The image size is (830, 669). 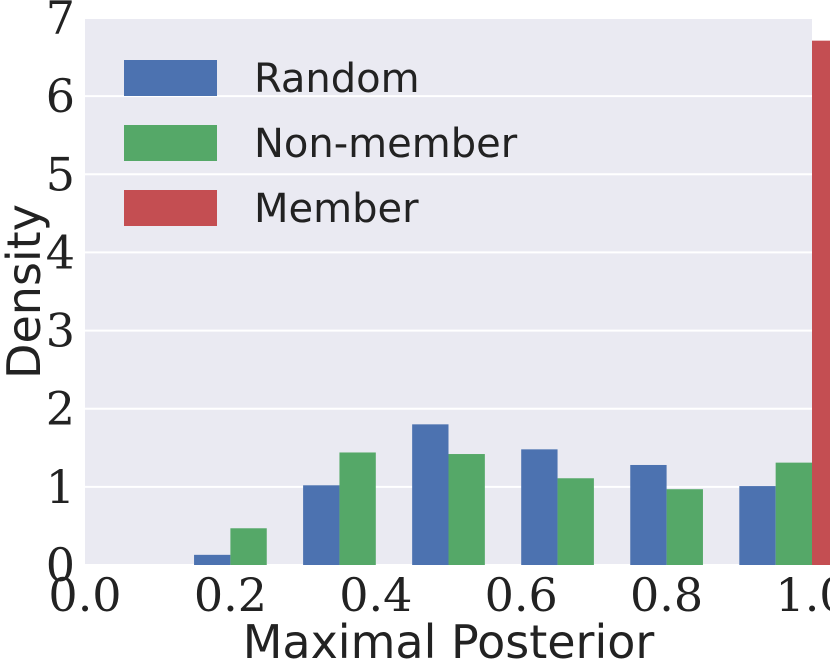 What do you see at coordinates (375, 595) in the screenshot?
I see `x-tick-label: 0.4` at bounding box center [375, 595].